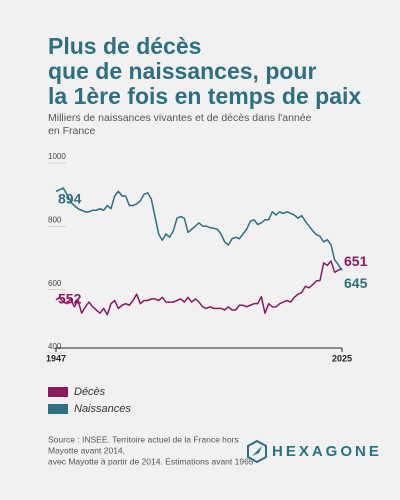 The width and height of the screenshot is (400, 500). I want to click on brand: HEXAGONE, so click(327, 451).